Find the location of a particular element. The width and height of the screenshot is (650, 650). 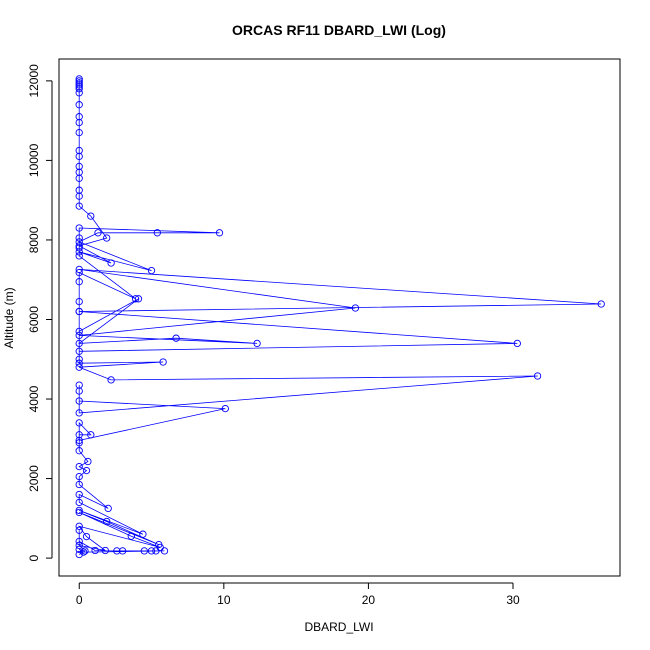

y-tick-label: 10000 is located at coordinates (34, 160).